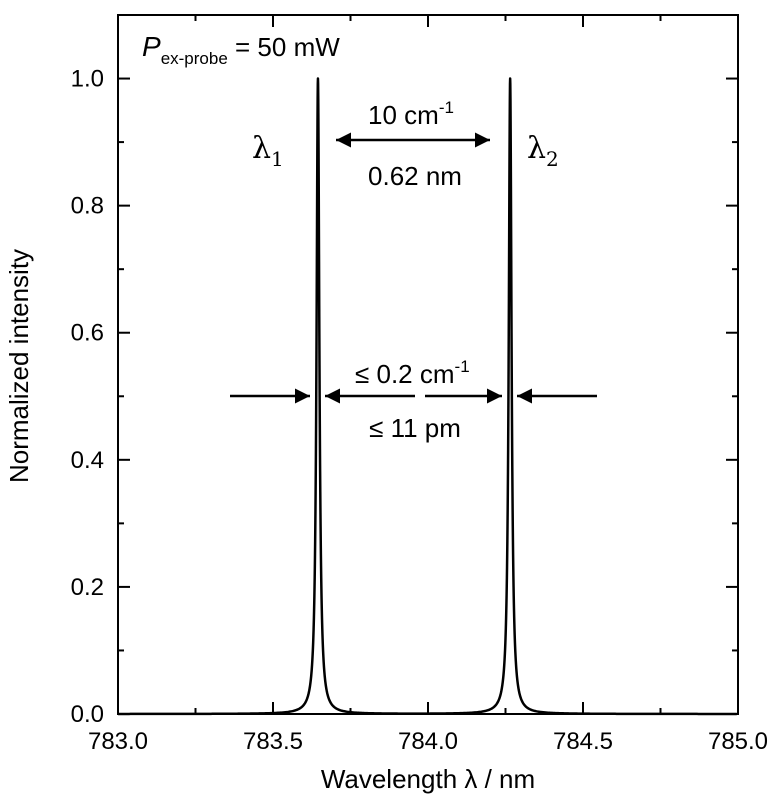  What do you see at coordinates (151, 46) in the screenshot?
I see `power-symbol: P` at bounding box center [151, 46].